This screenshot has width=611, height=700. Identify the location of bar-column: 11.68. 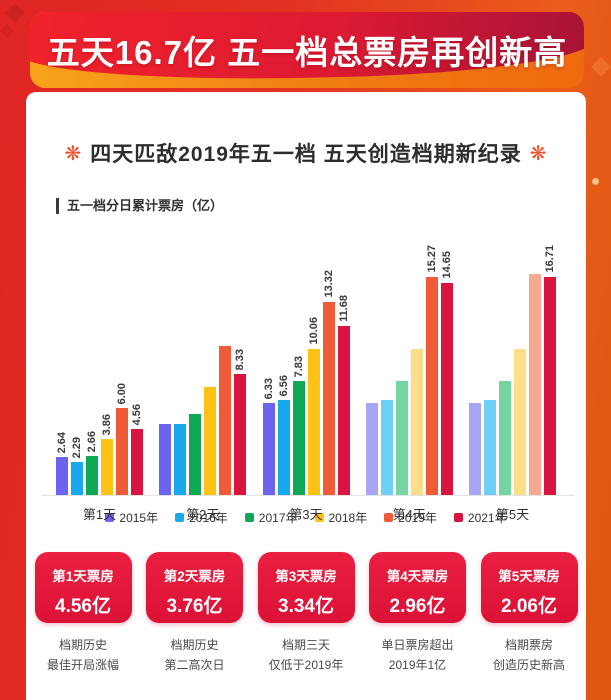
(343, 370).